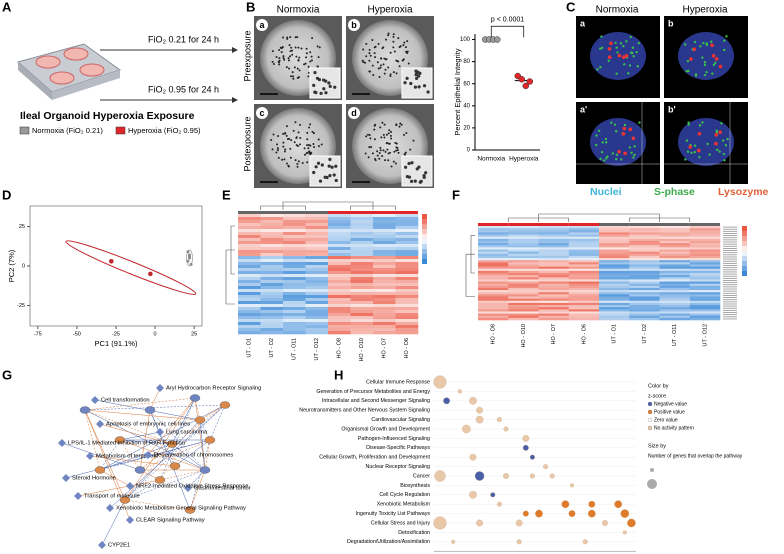 The image size is (784, 554). What do you see at coordinates (507, 19) in the screenshot?
I see `annotation: p < 0.0001` at bounding box center [507, 19].